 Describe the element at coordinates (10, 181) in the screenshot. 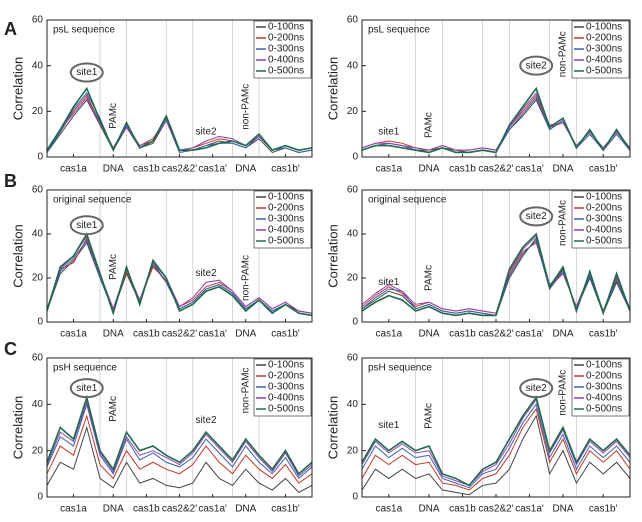

I see `panel-letter: B` at that location.